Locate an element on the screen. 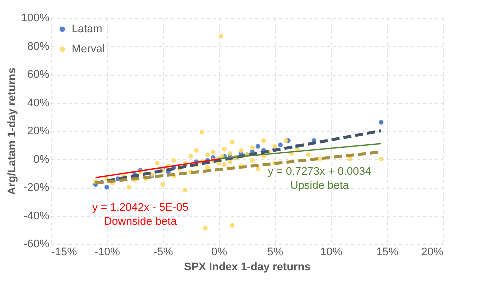  y-tick-label: 100% is located at coordinates (35, 18).